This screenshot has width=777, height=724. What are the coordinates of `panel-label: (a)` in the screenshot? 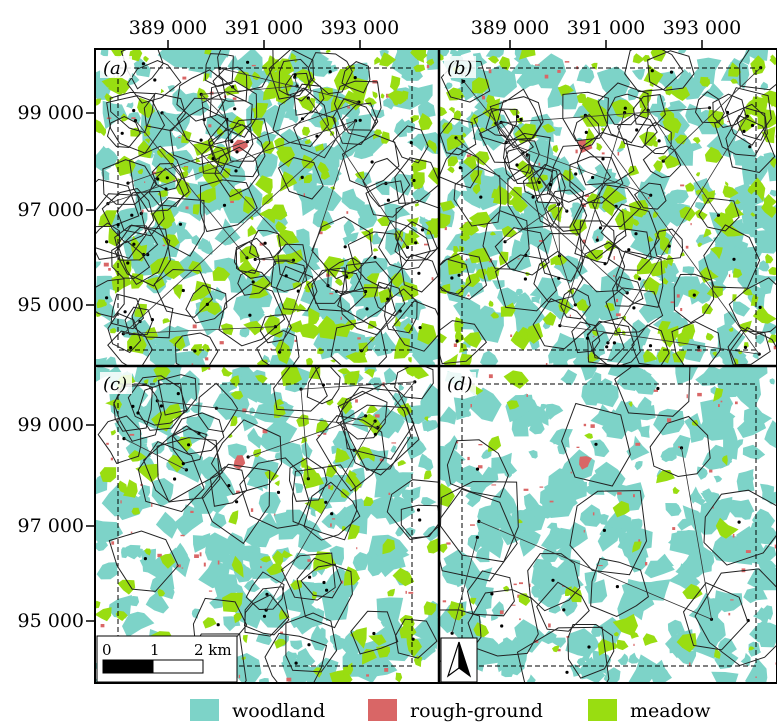 It's located at (115, 68).